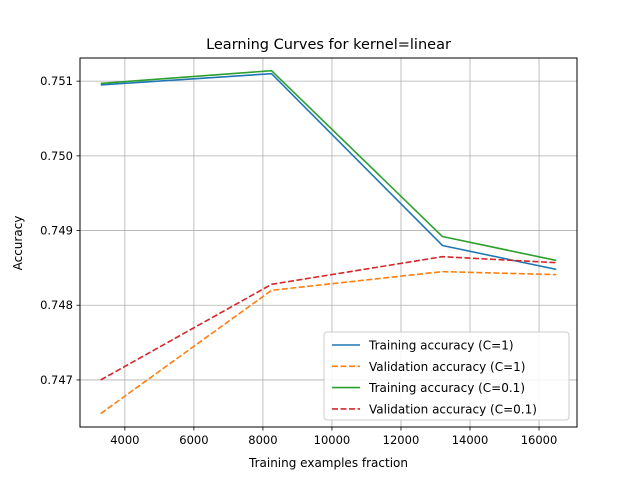  Describe the element at coordinates (453, 409) in the screenshot. I see `legend-label-4: Validation accuracy (C=0.1)` at that location.